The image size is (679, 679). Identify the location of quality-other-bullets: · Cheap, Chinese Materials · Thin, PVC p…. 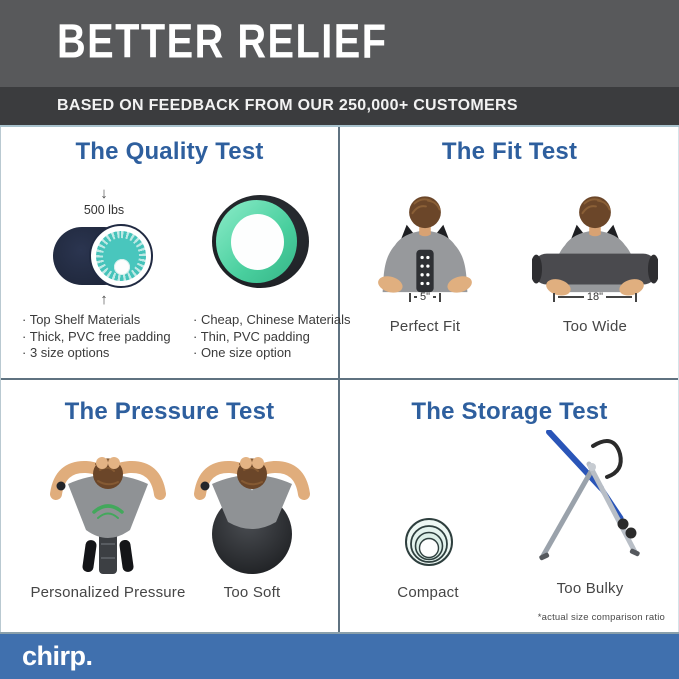
(272, 337).